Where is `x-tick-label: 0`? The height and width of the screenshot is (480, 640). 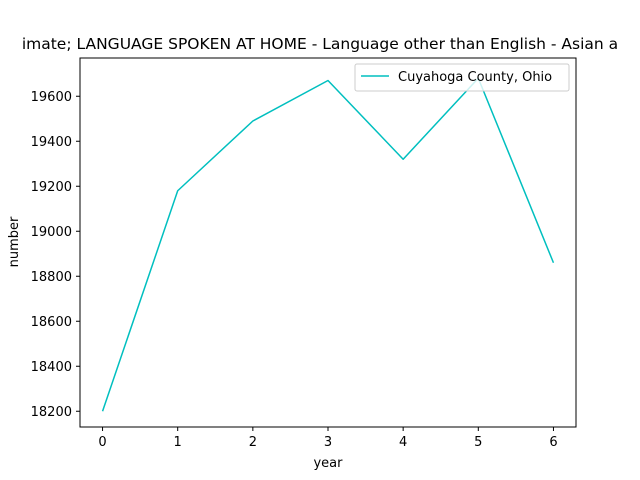
x-tick-label: 0 is located at coordinates (102, 442).